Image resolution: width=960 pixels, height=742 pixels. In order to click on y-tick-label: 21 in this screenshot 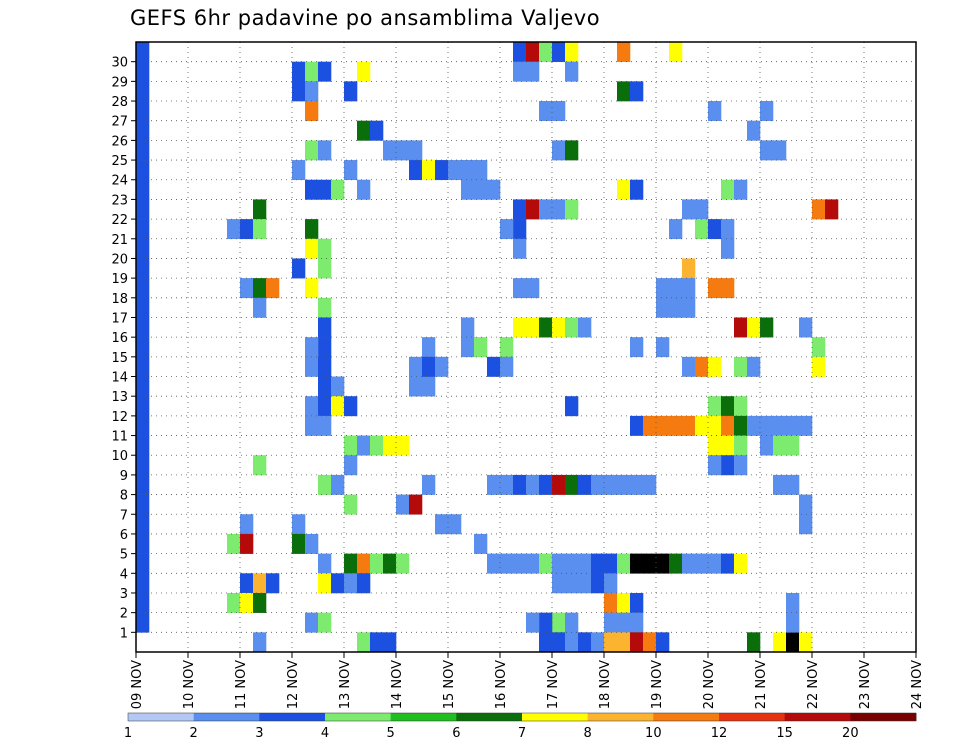, I will do `click(119, 240)`.